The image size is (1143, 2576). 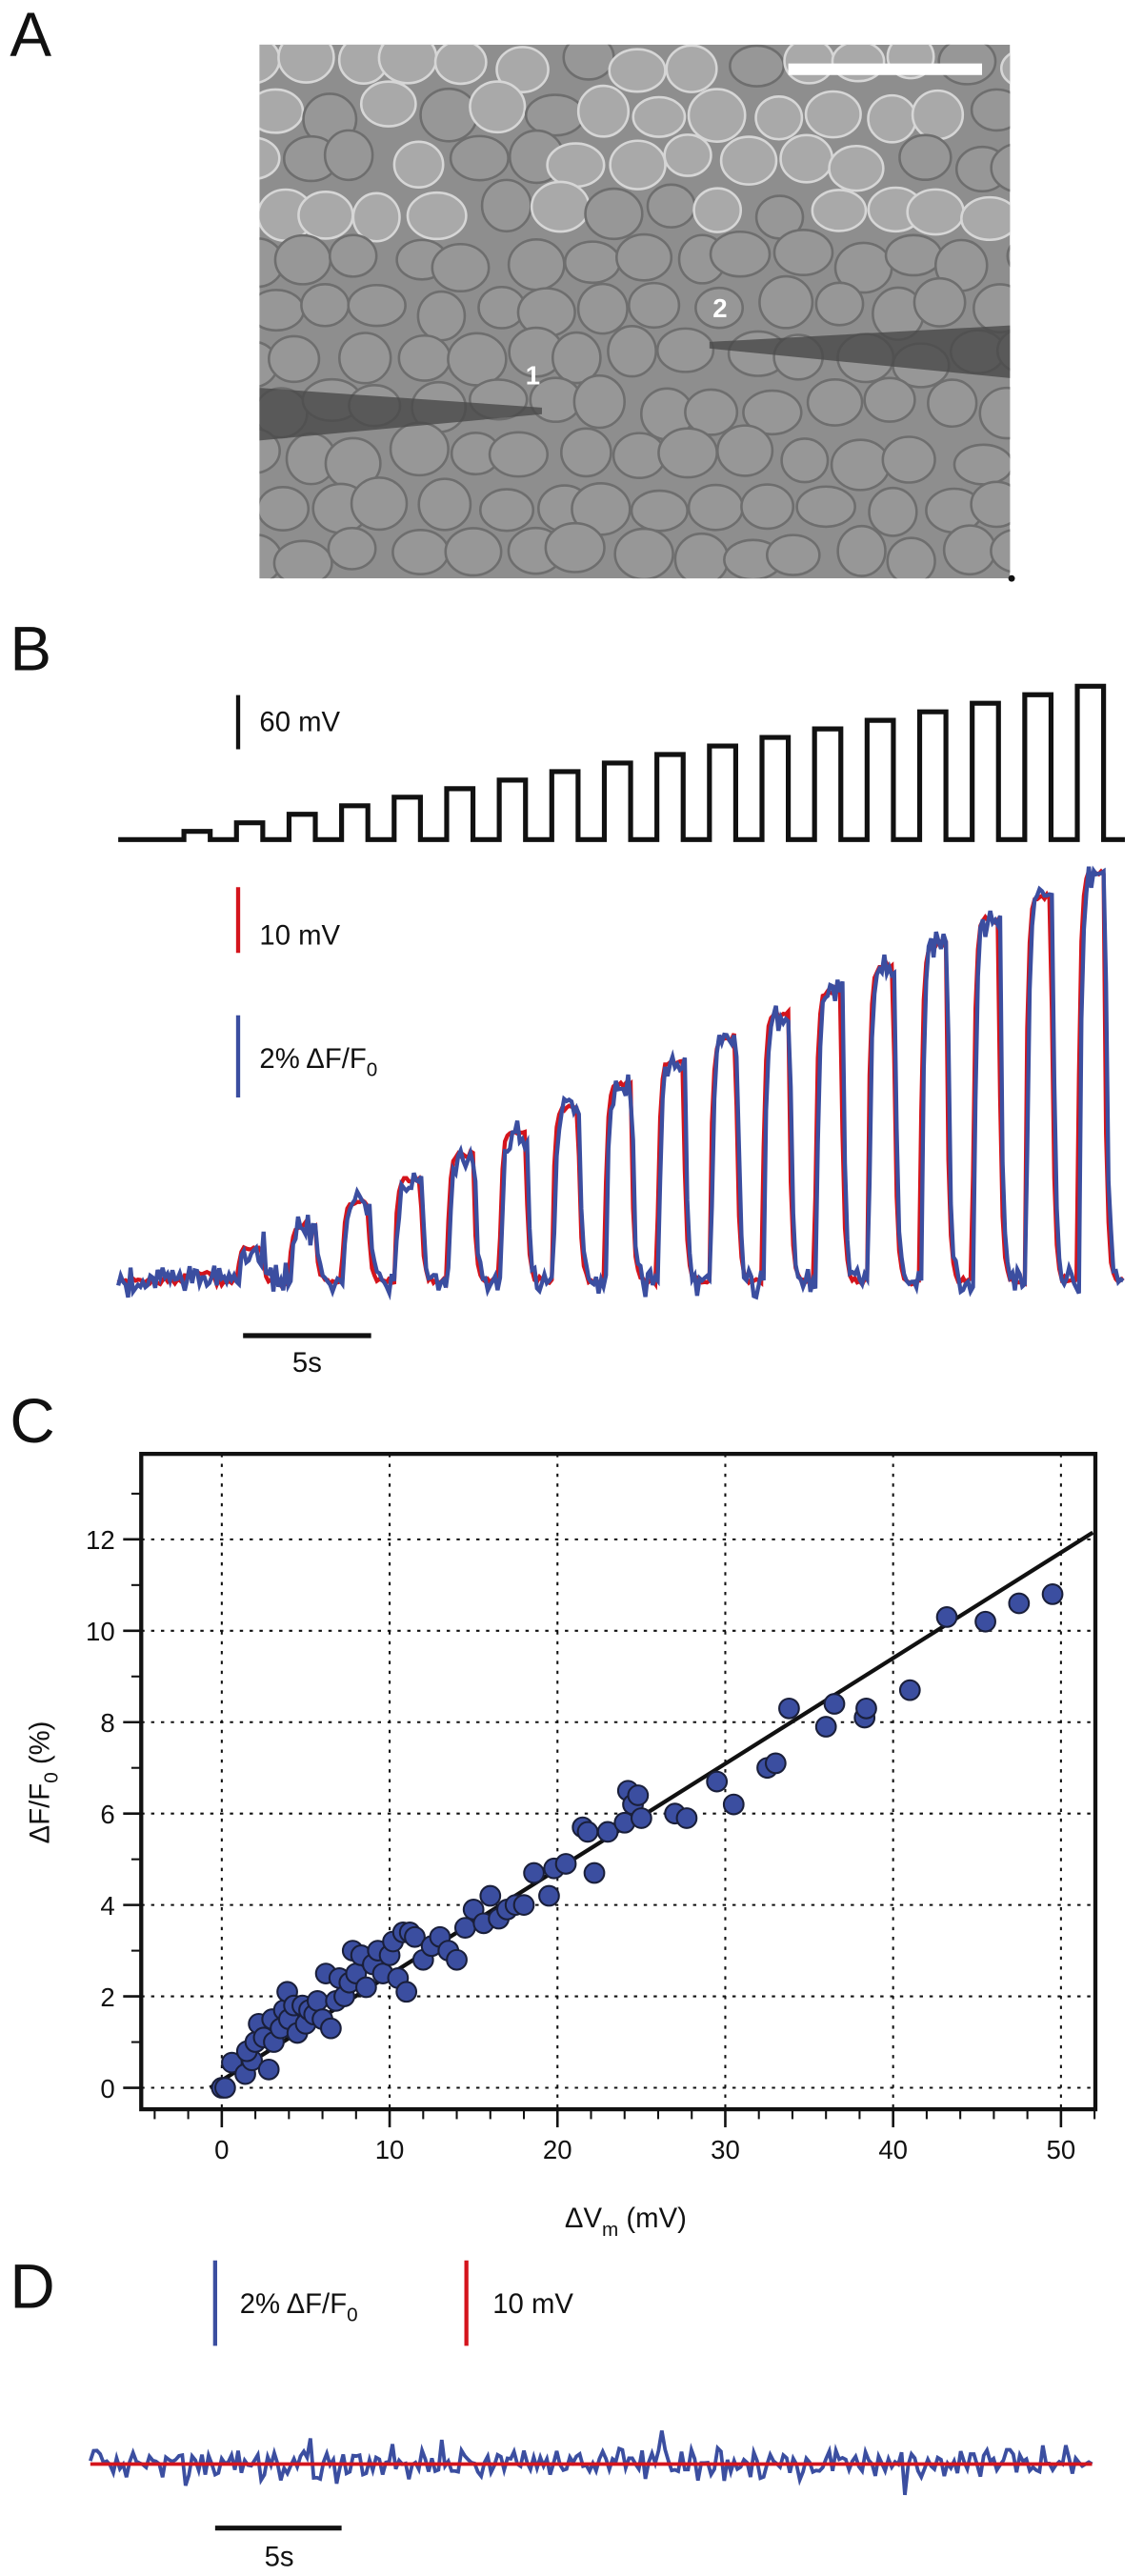 I want to click on scale-label-text: 2% ΔF/F, so click(x=312, y=1059).